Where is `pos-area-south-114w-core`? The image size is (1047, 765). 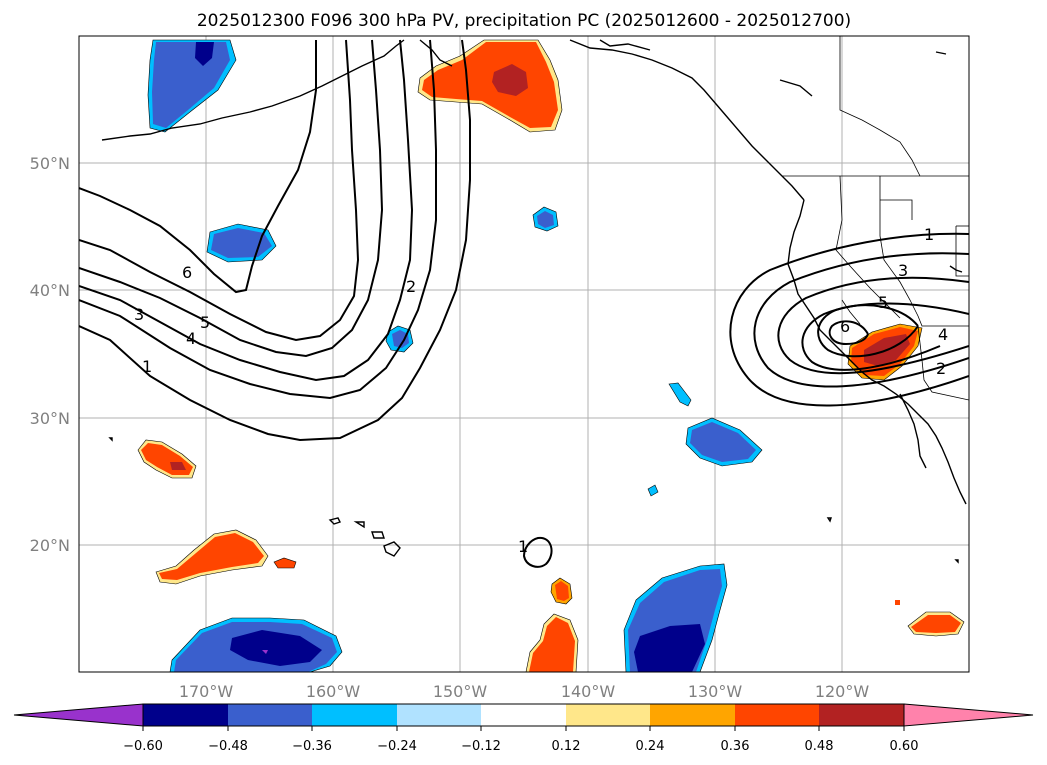
pos-area-south-114w-core is located at coordinates (936, 624).